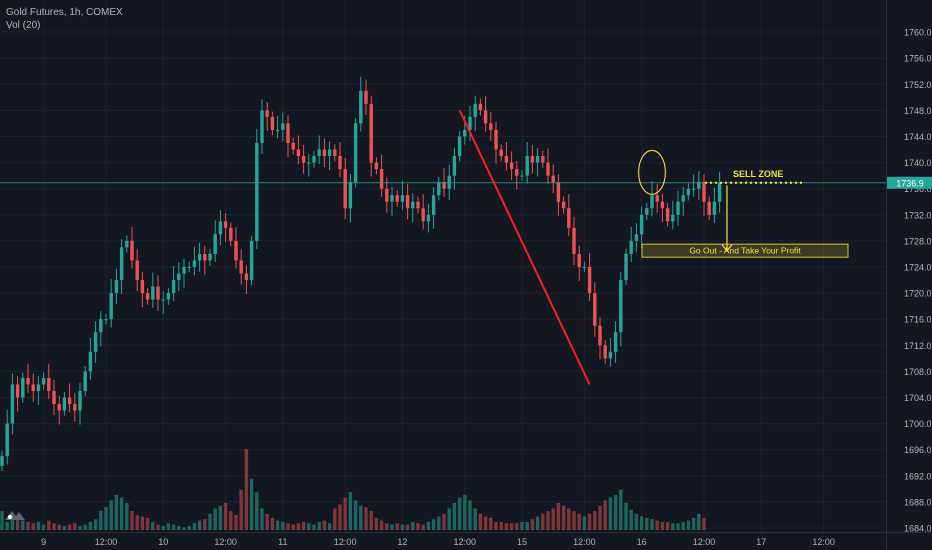 Image resolution: width=932 pixels, height=550 pixels. I want to click on current-price-badge, so click(909, 182).